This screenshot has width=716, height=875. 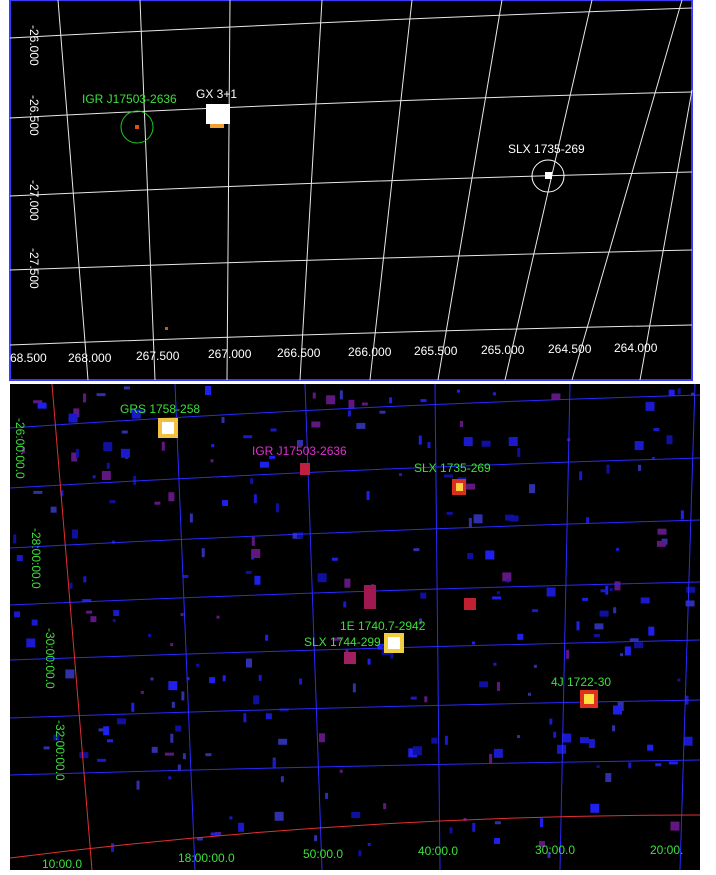 I want to click on source-label: GRS 1758-258, so click(x=160, y=409).